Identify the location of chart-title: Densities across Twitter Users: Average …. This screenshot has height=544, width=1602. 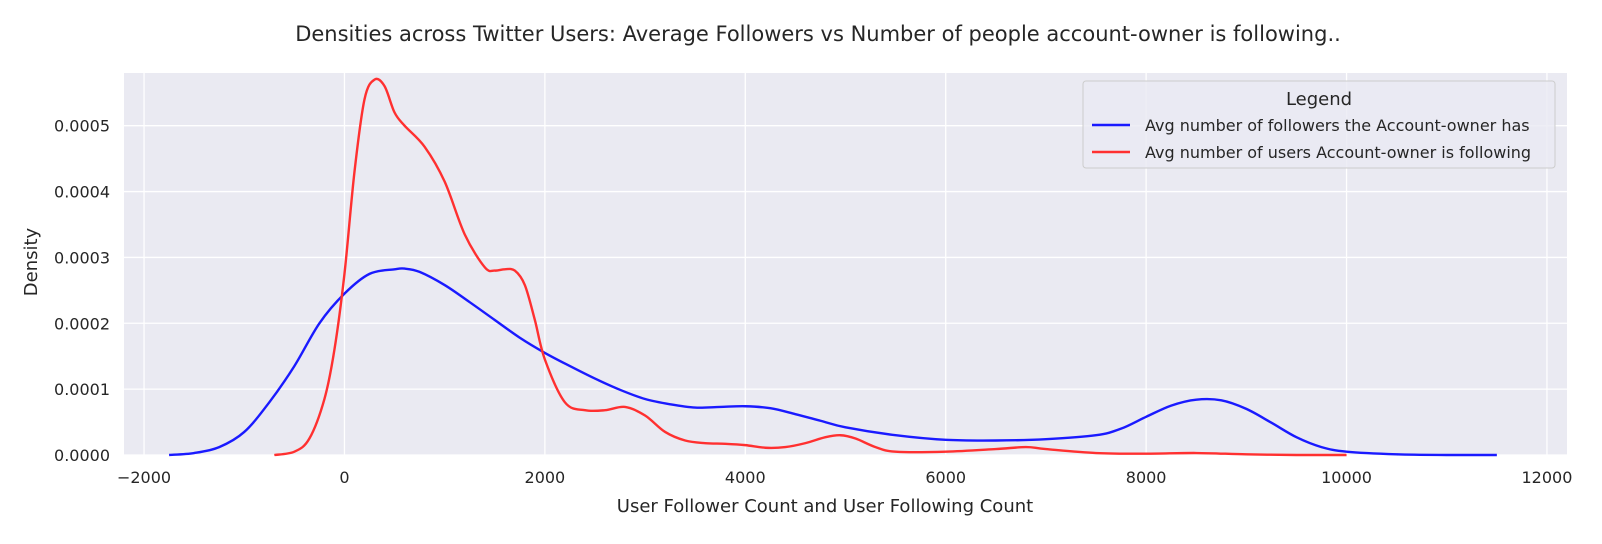
(818, 34).